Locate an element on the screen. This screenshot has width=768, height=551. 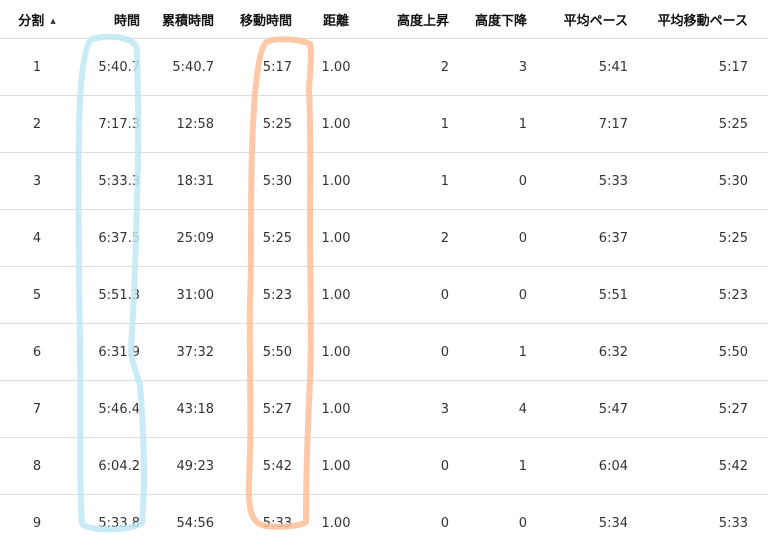
moving-time-cell: 5:23 is located at coordinates (264, 295).